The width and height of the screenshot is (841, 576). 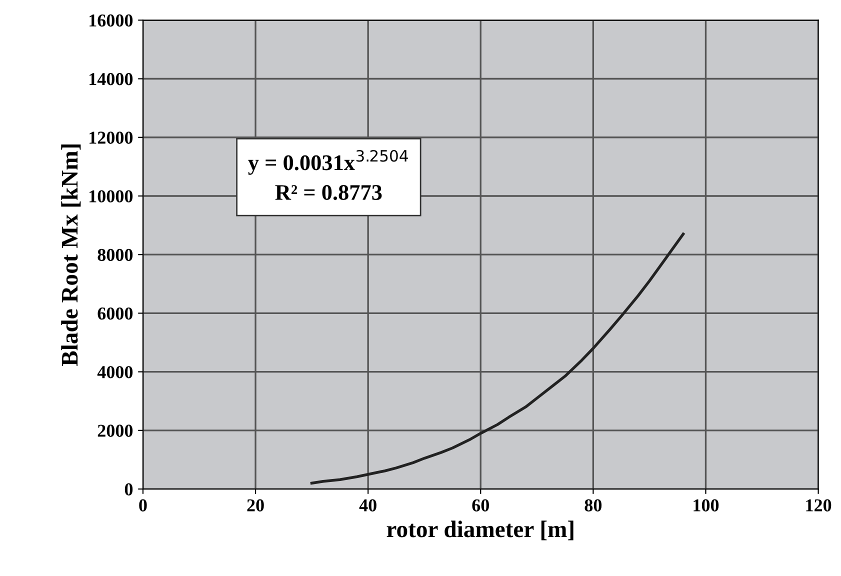 I want to click on y-tick-label: 4000, so click(x=115, y=372).